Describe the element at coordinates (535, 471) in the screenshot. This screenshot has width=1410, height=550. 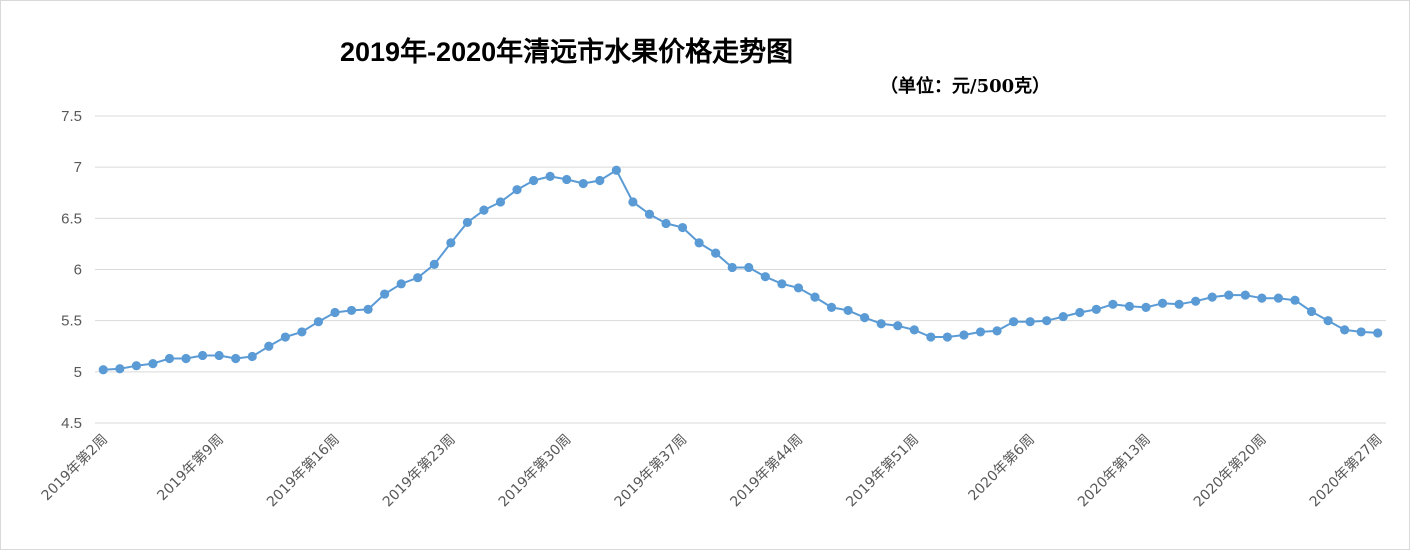
I see `x-tick-label: 2019年第30周` at that location.